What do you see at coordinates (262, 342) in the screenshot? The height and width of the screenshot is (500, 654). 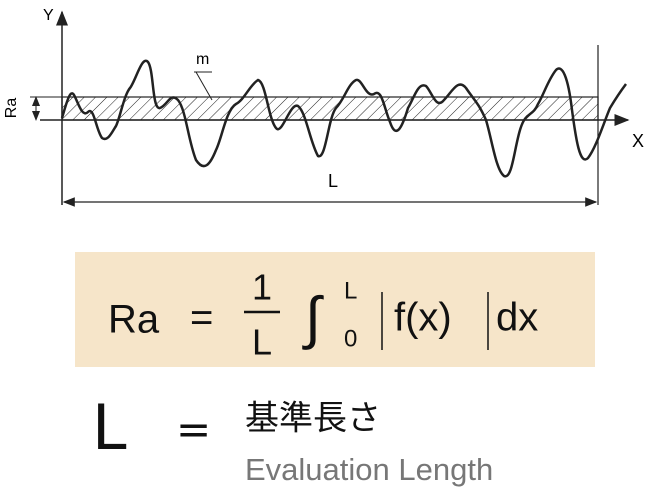 I see `denominator: L` at bounding box center [262, 342].